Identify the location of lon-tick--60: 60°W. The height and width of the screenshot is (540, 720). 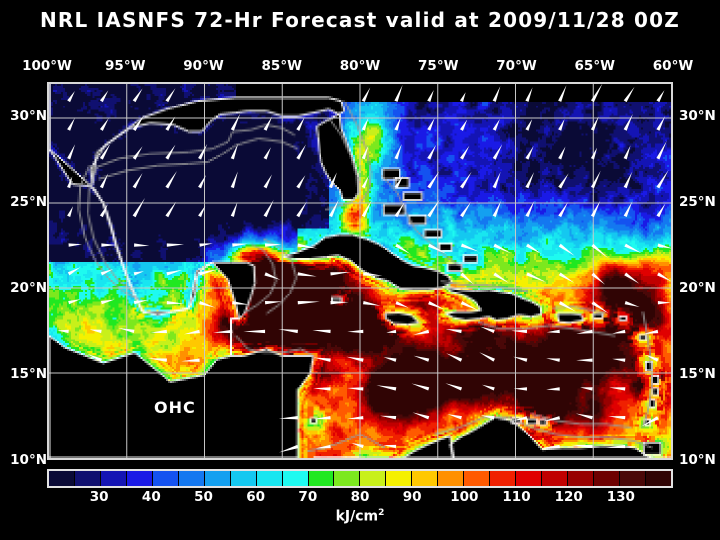
(673, 66).